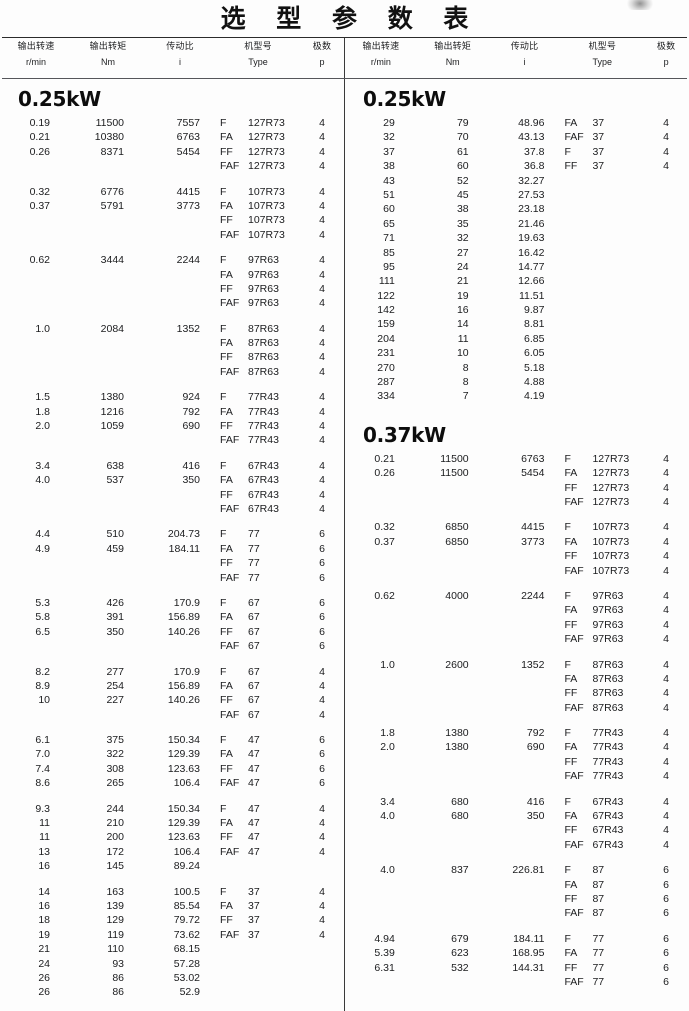  Describe the element at coordinates (602, 870) in the screenshot. I see `cell-type: F 87` at that location.